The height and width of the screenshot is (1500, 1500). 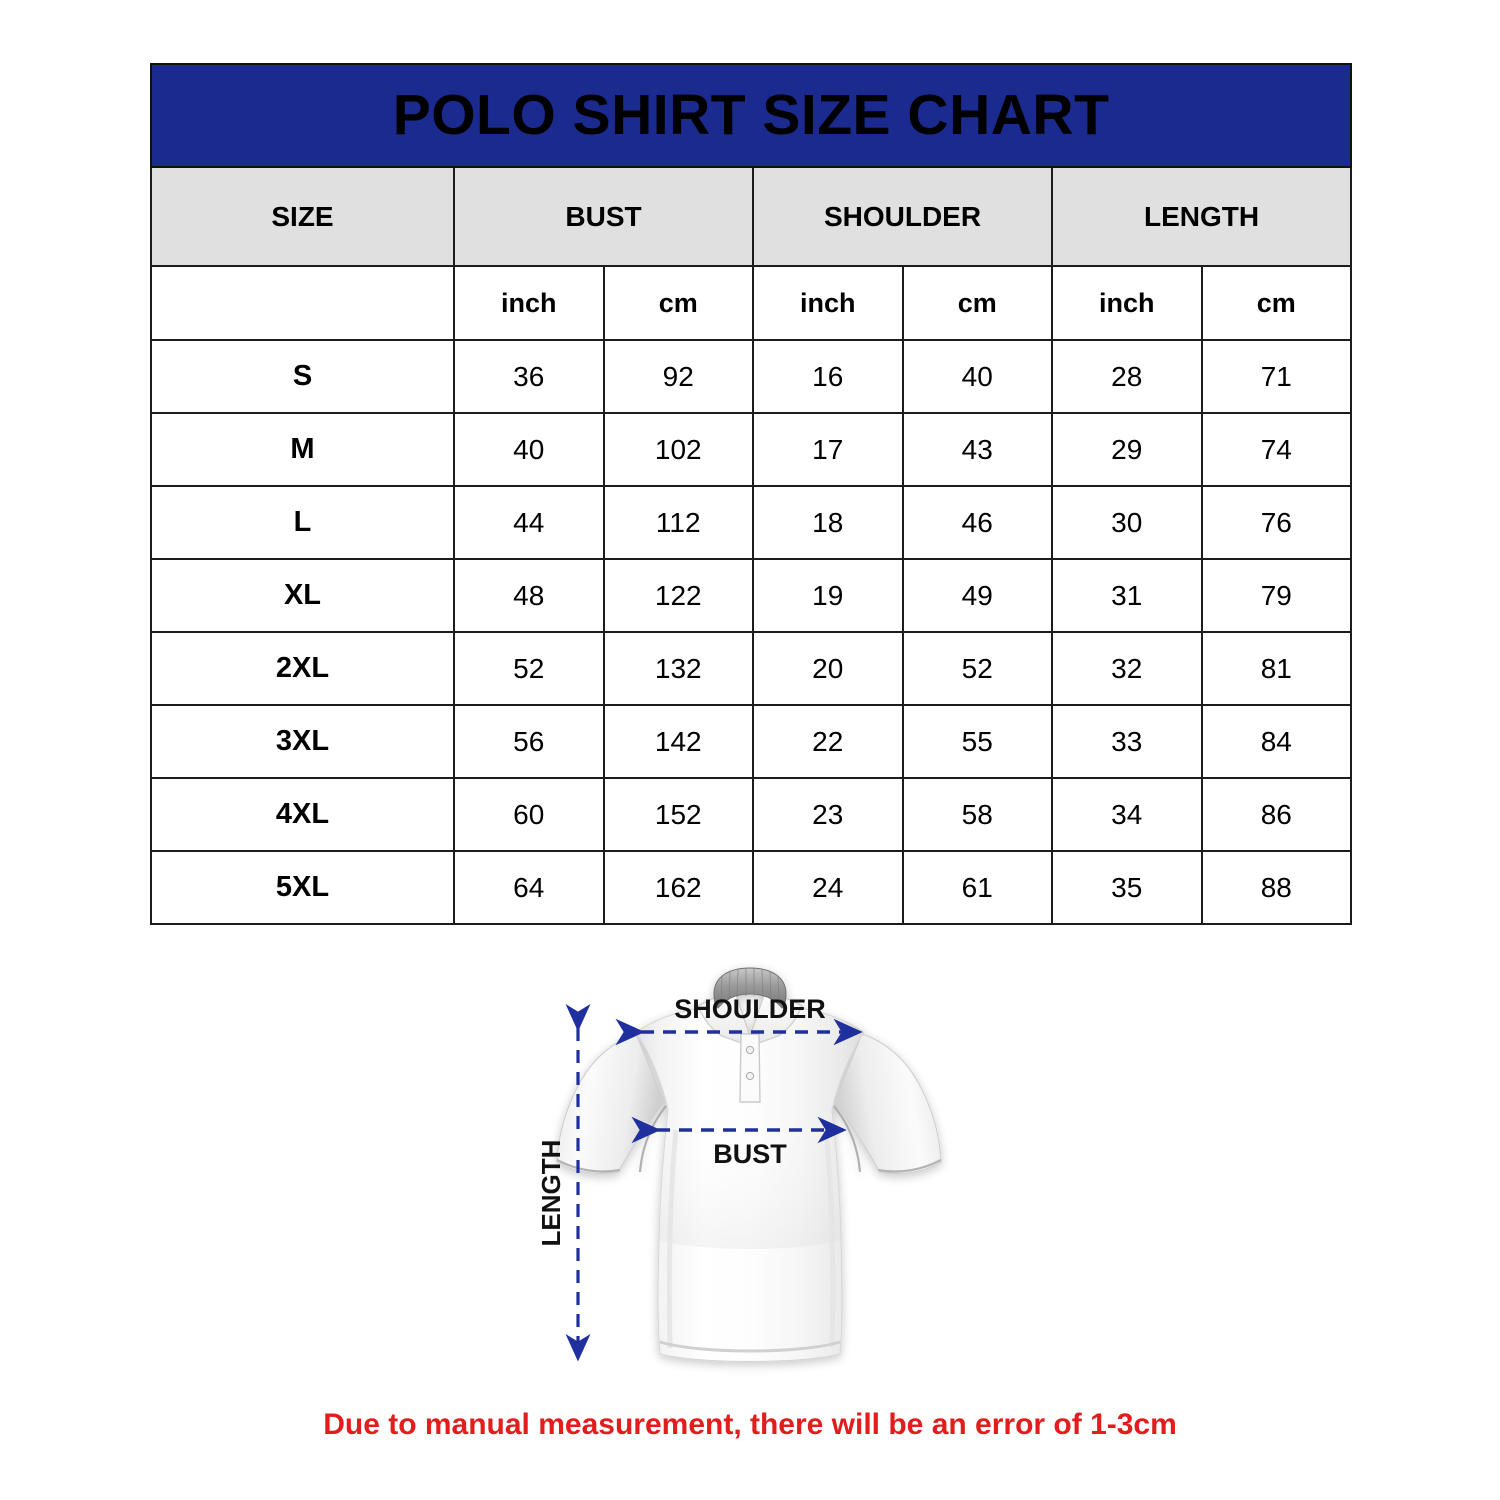 I want to click on cell-length-cm: 79, so click(x=1276, y=595).